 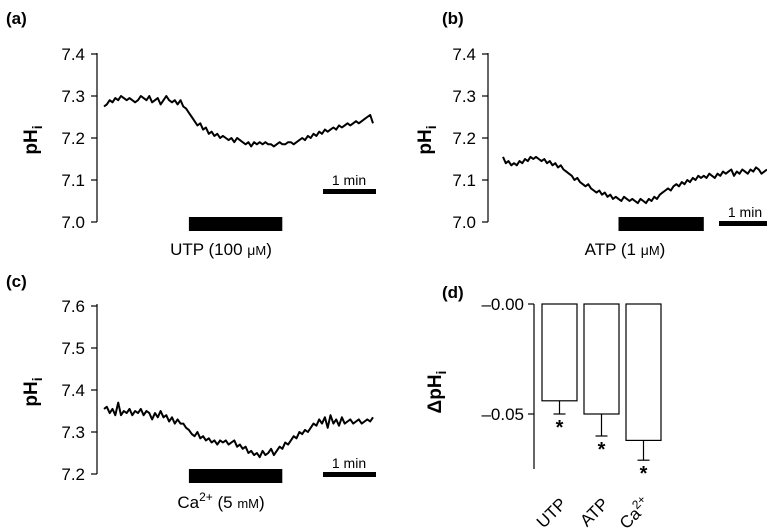 What do you see at coordinates (73, 432) in the screenshot?
I see `panel-c-tick-label: 7.3` at bounding box center [73, 432].